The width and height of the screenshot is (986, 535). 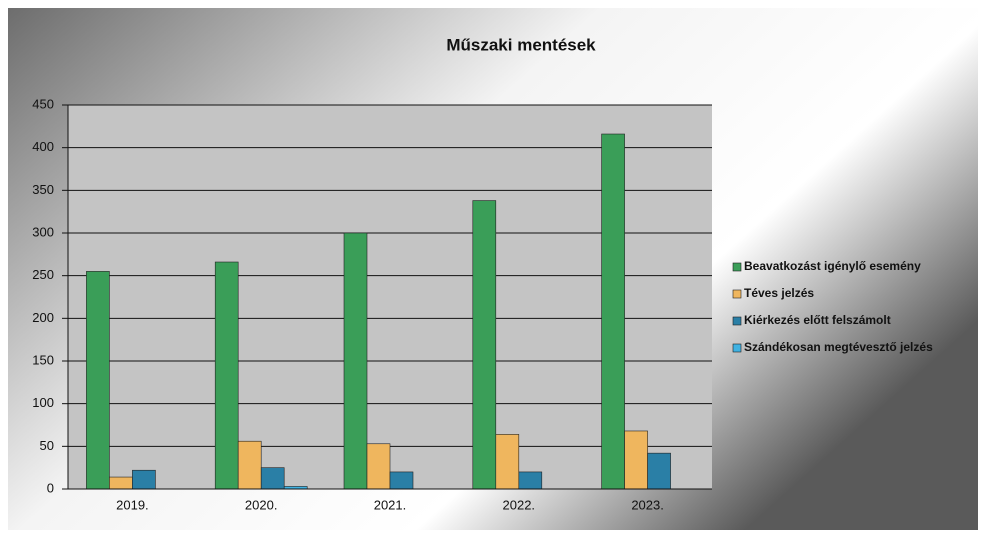 What do you see at coordinates (647, 504) in the screenshot?
I see `x-tick-label: 2023.` at bounding box center [647, 504].